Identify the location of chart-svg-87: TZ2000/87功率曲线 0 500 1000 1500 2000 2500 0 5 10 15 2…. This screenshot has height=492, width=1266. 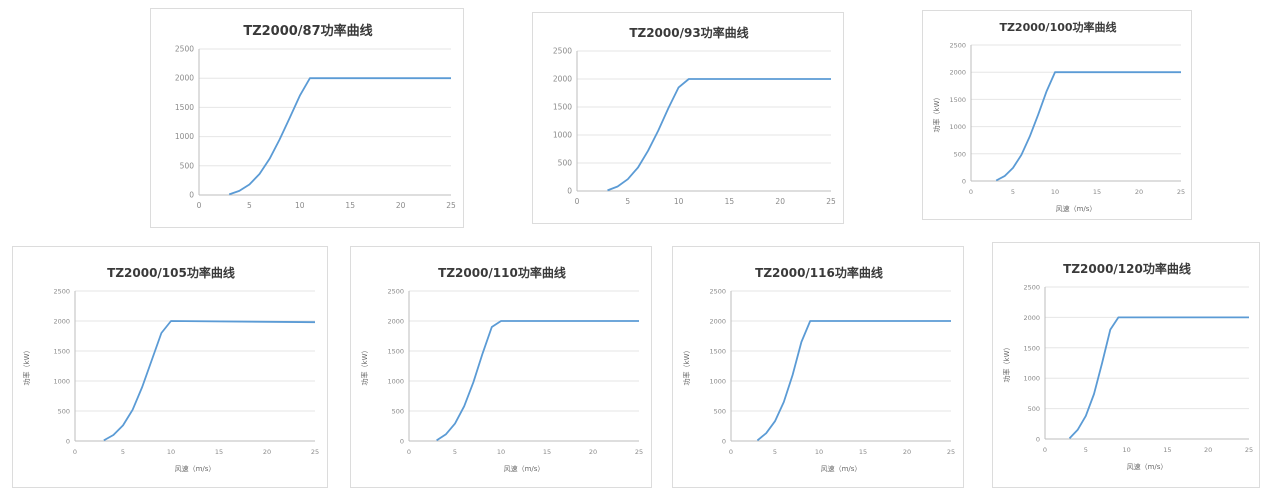
(315, 116).